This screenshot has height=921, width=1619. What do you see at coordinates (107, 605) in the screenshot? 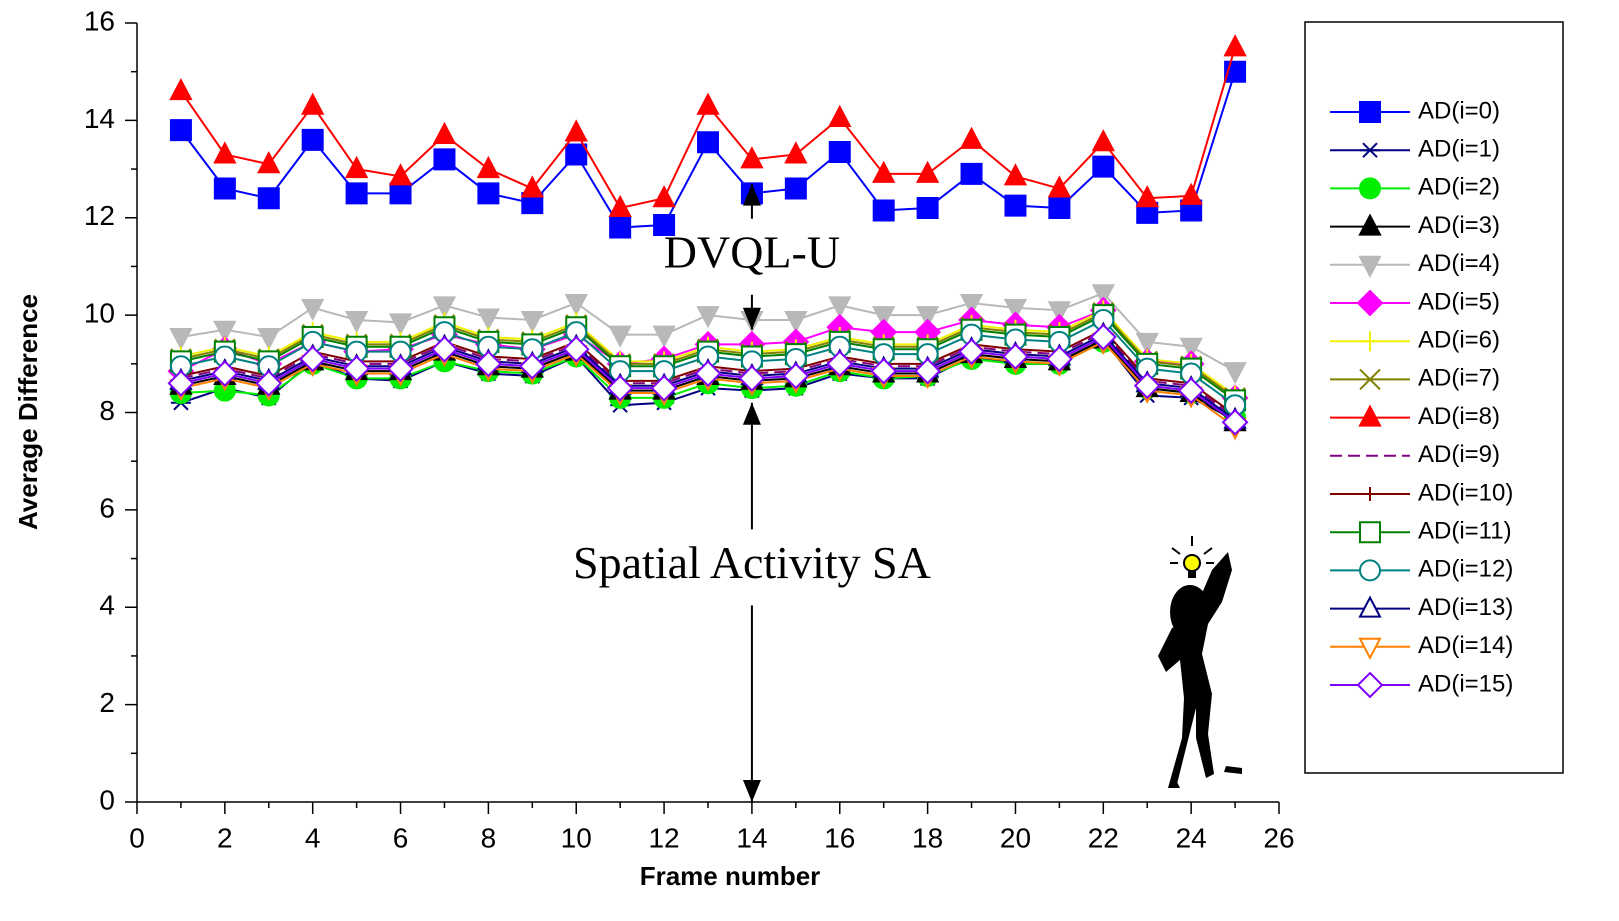
I see `y-tick-label: 4` at bounding box center [107, 605].